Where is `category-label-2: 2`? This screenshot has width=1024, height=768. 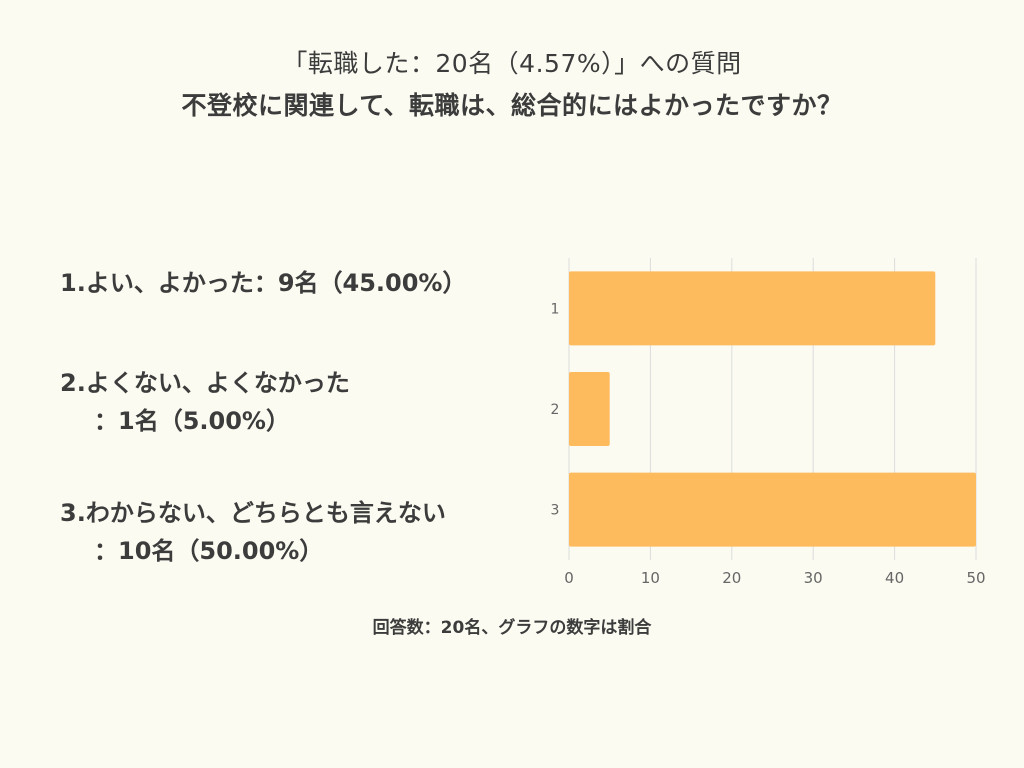 category-label-2: 2 is located at coordinates (555, 410).